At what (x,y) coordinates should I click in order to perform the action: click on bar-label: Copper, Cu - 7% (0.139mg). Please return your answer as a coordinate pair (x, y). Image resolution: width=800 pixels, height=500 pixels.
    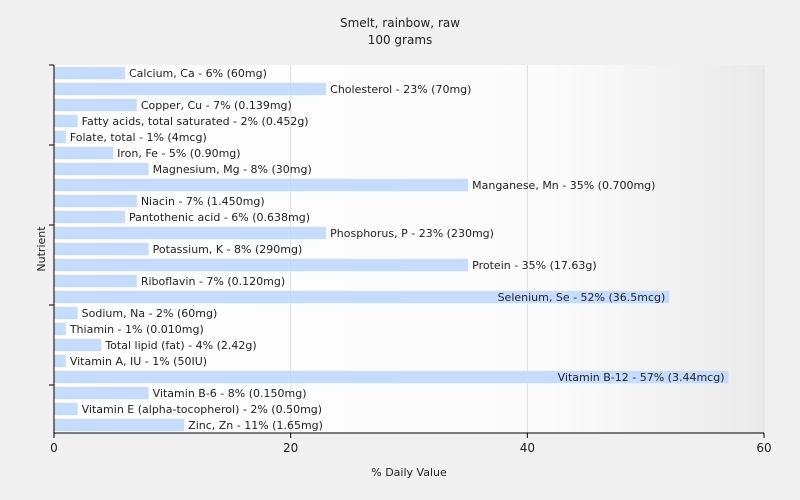
    Looking at the image, I should click on (216, 105).